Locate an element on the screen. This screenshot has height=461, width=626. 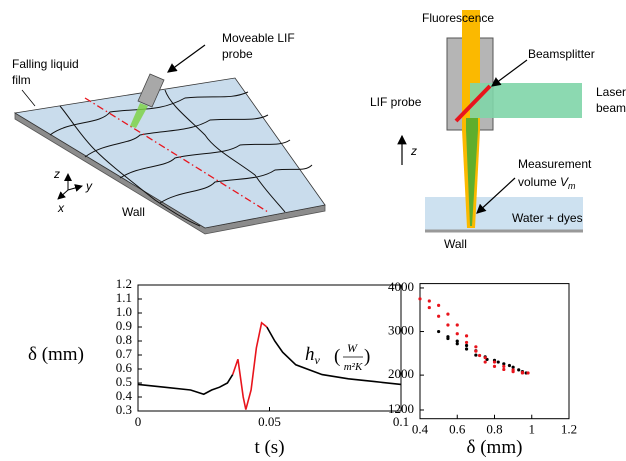
label-part: volume is located at coordinates (537, 182).